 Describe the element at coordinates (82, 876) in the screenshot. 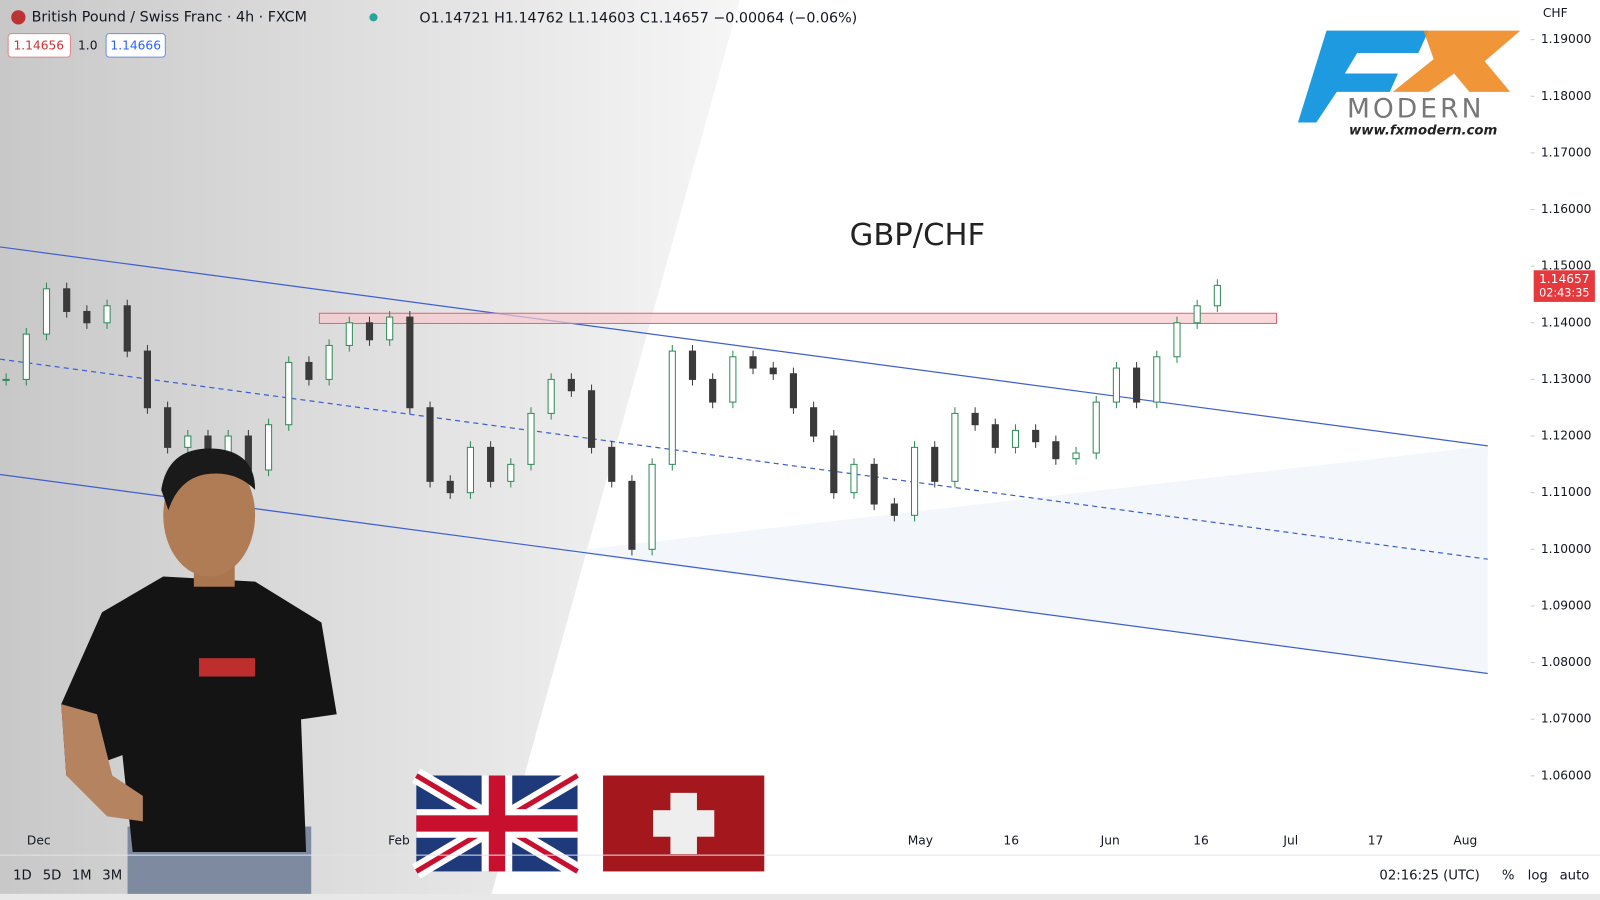

I see `timeframe-button: 1M` at that location.